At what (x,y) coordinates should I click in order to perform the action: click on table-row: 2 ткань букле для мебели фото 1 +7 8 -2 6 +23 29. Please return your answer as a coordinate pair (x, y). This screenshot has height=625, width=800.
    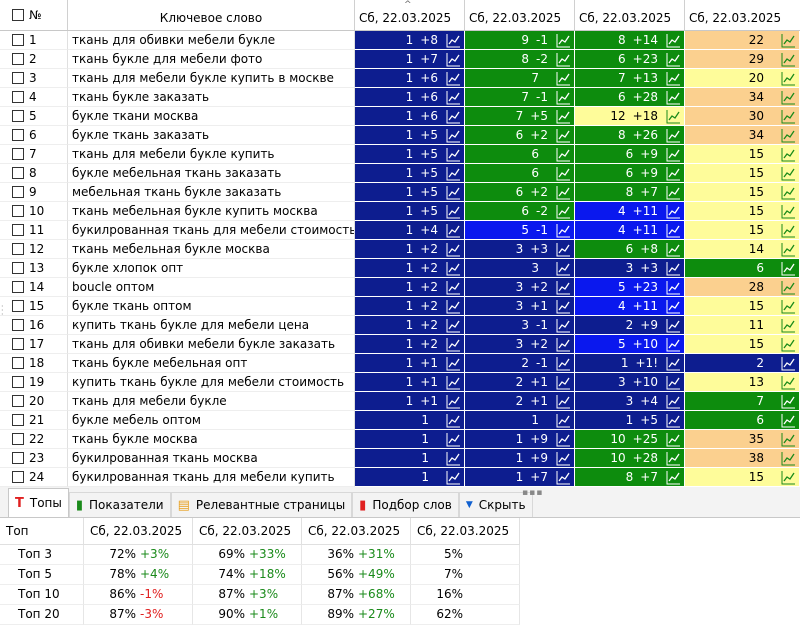
    Looking at the image, I should click on (400, 59).